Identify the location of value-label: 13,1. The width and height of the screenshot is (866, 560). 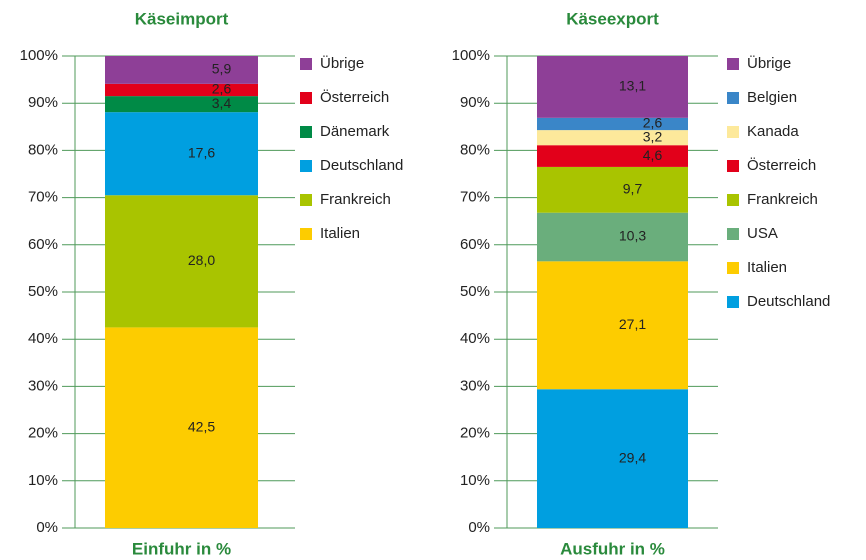
(632, 86).